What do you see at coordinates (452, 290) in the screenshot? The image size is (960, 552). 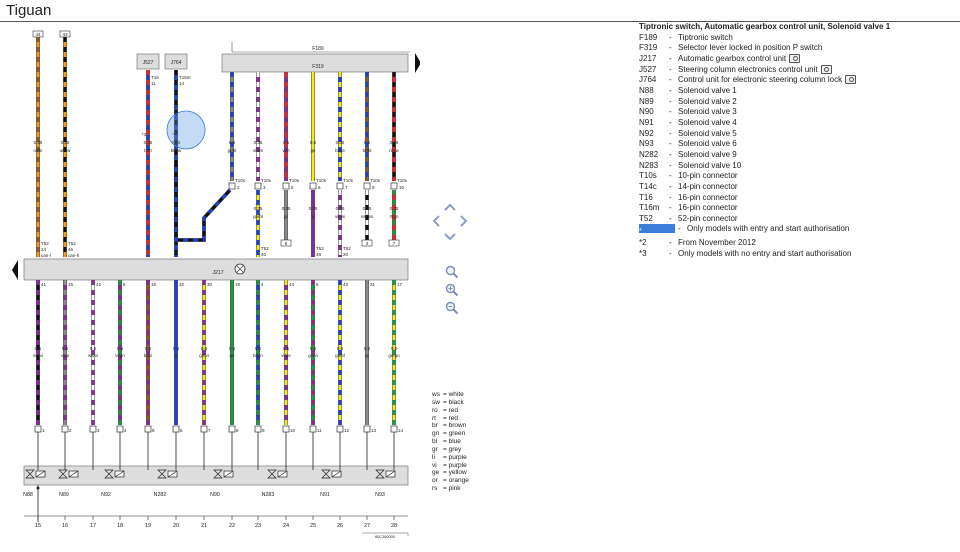 I see `zoom-in-icon` at bounding box center [452, 290].